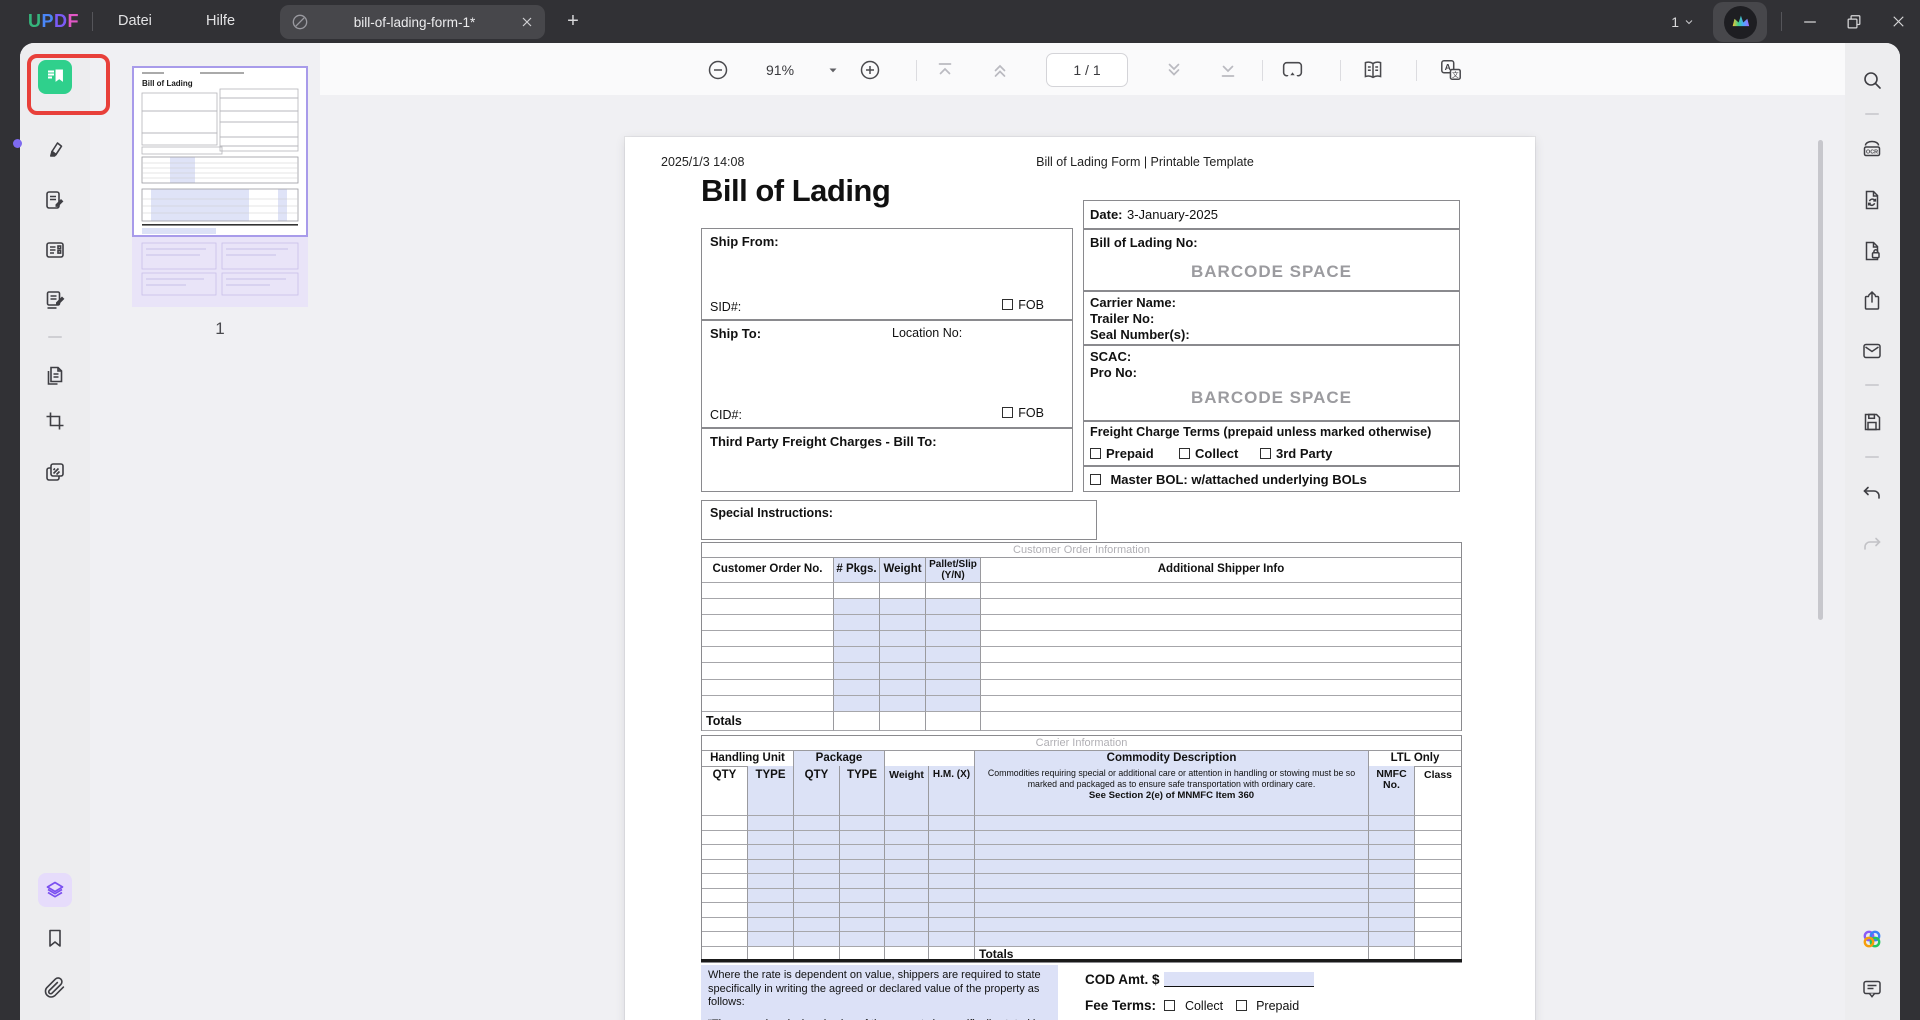 The width and height of the screenshot is (1920, 1020). I want to click on red-annotation-box, so click(68, 84).